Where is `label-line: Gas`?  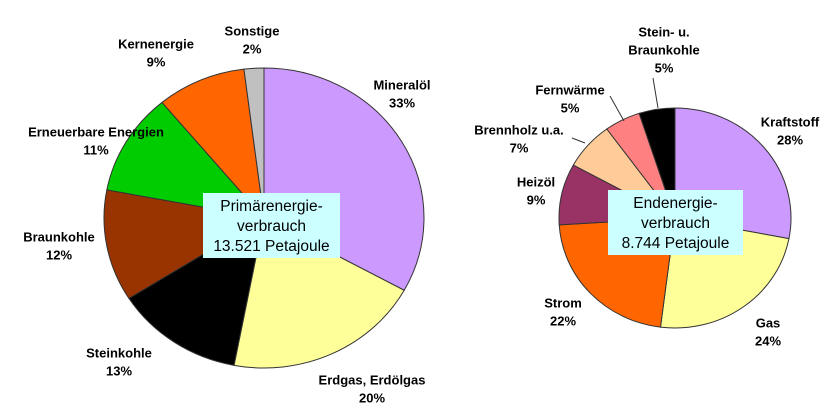
label-line: Gas is located at coordinates (768, 323).